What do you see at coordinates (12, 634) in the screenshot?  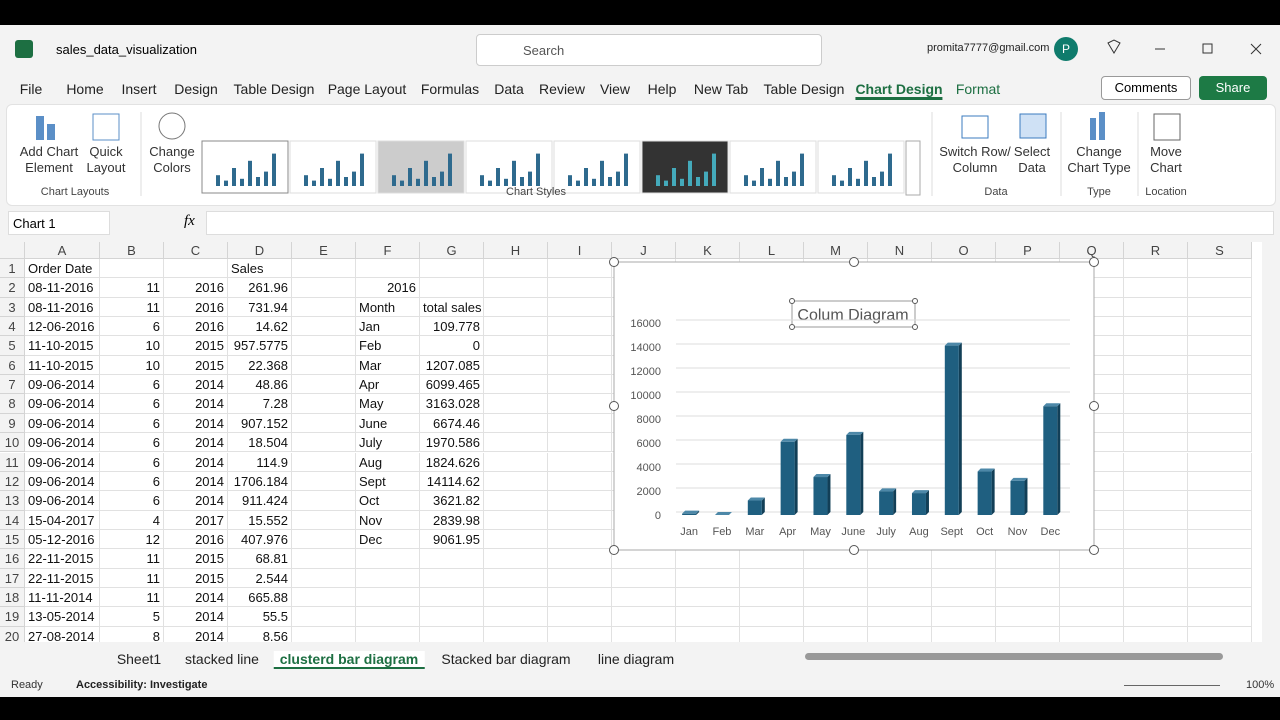 I see `row-header: 20` at bounding box center [12, 634].